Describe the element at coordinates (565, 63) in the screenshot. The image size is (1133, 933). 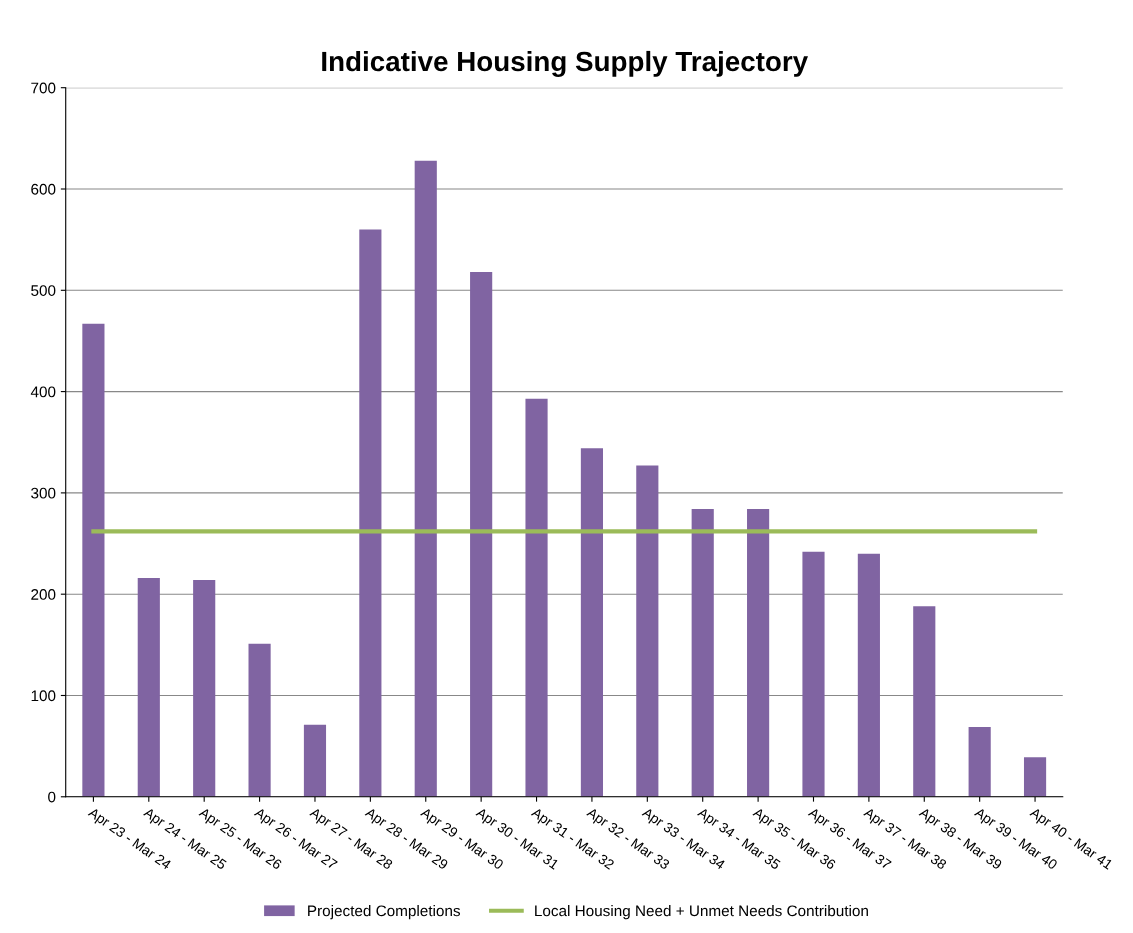
I see `chart-title: Indicative Housing Supply Trajectory` at that location.